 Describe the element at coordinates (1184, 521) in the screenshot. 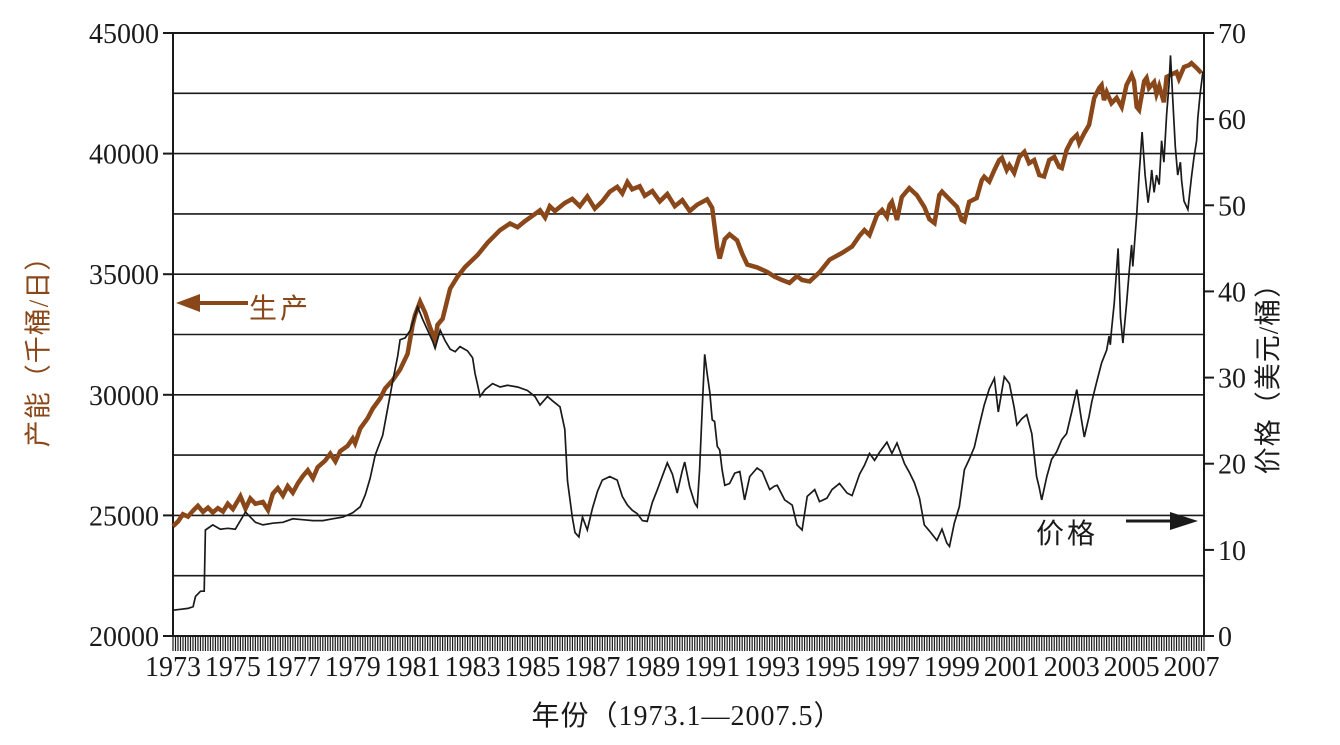

I see `price-arrow-head` at that location.